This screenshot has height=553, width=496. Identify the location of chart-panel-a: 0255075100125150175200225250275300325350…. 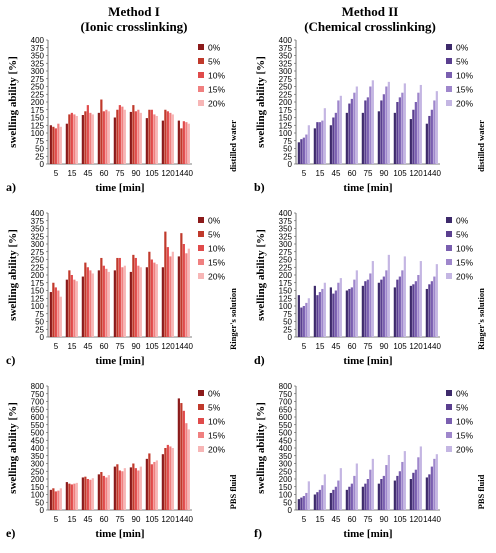
(122, 115).